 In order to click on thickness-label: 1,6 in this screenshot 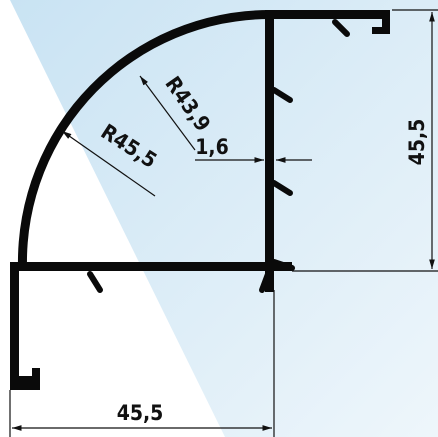, I will do `click(211, 147)`.